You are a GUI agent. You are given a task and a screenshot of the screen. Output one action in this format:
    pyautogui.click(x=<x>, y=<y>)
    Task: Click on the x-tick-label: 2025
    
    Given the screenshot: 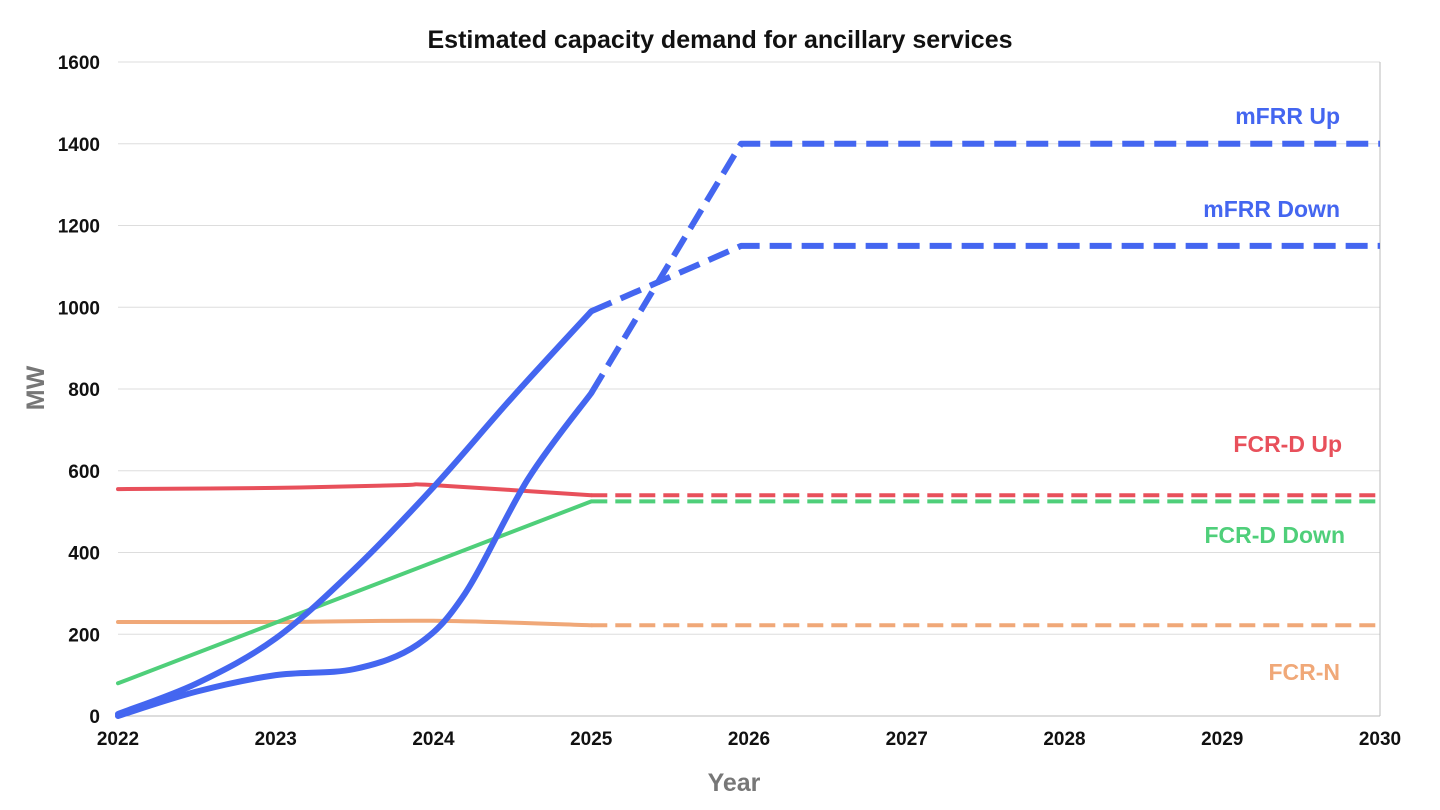 What is the action you would take?
    pyautogui.click(x=591, y=739)
    